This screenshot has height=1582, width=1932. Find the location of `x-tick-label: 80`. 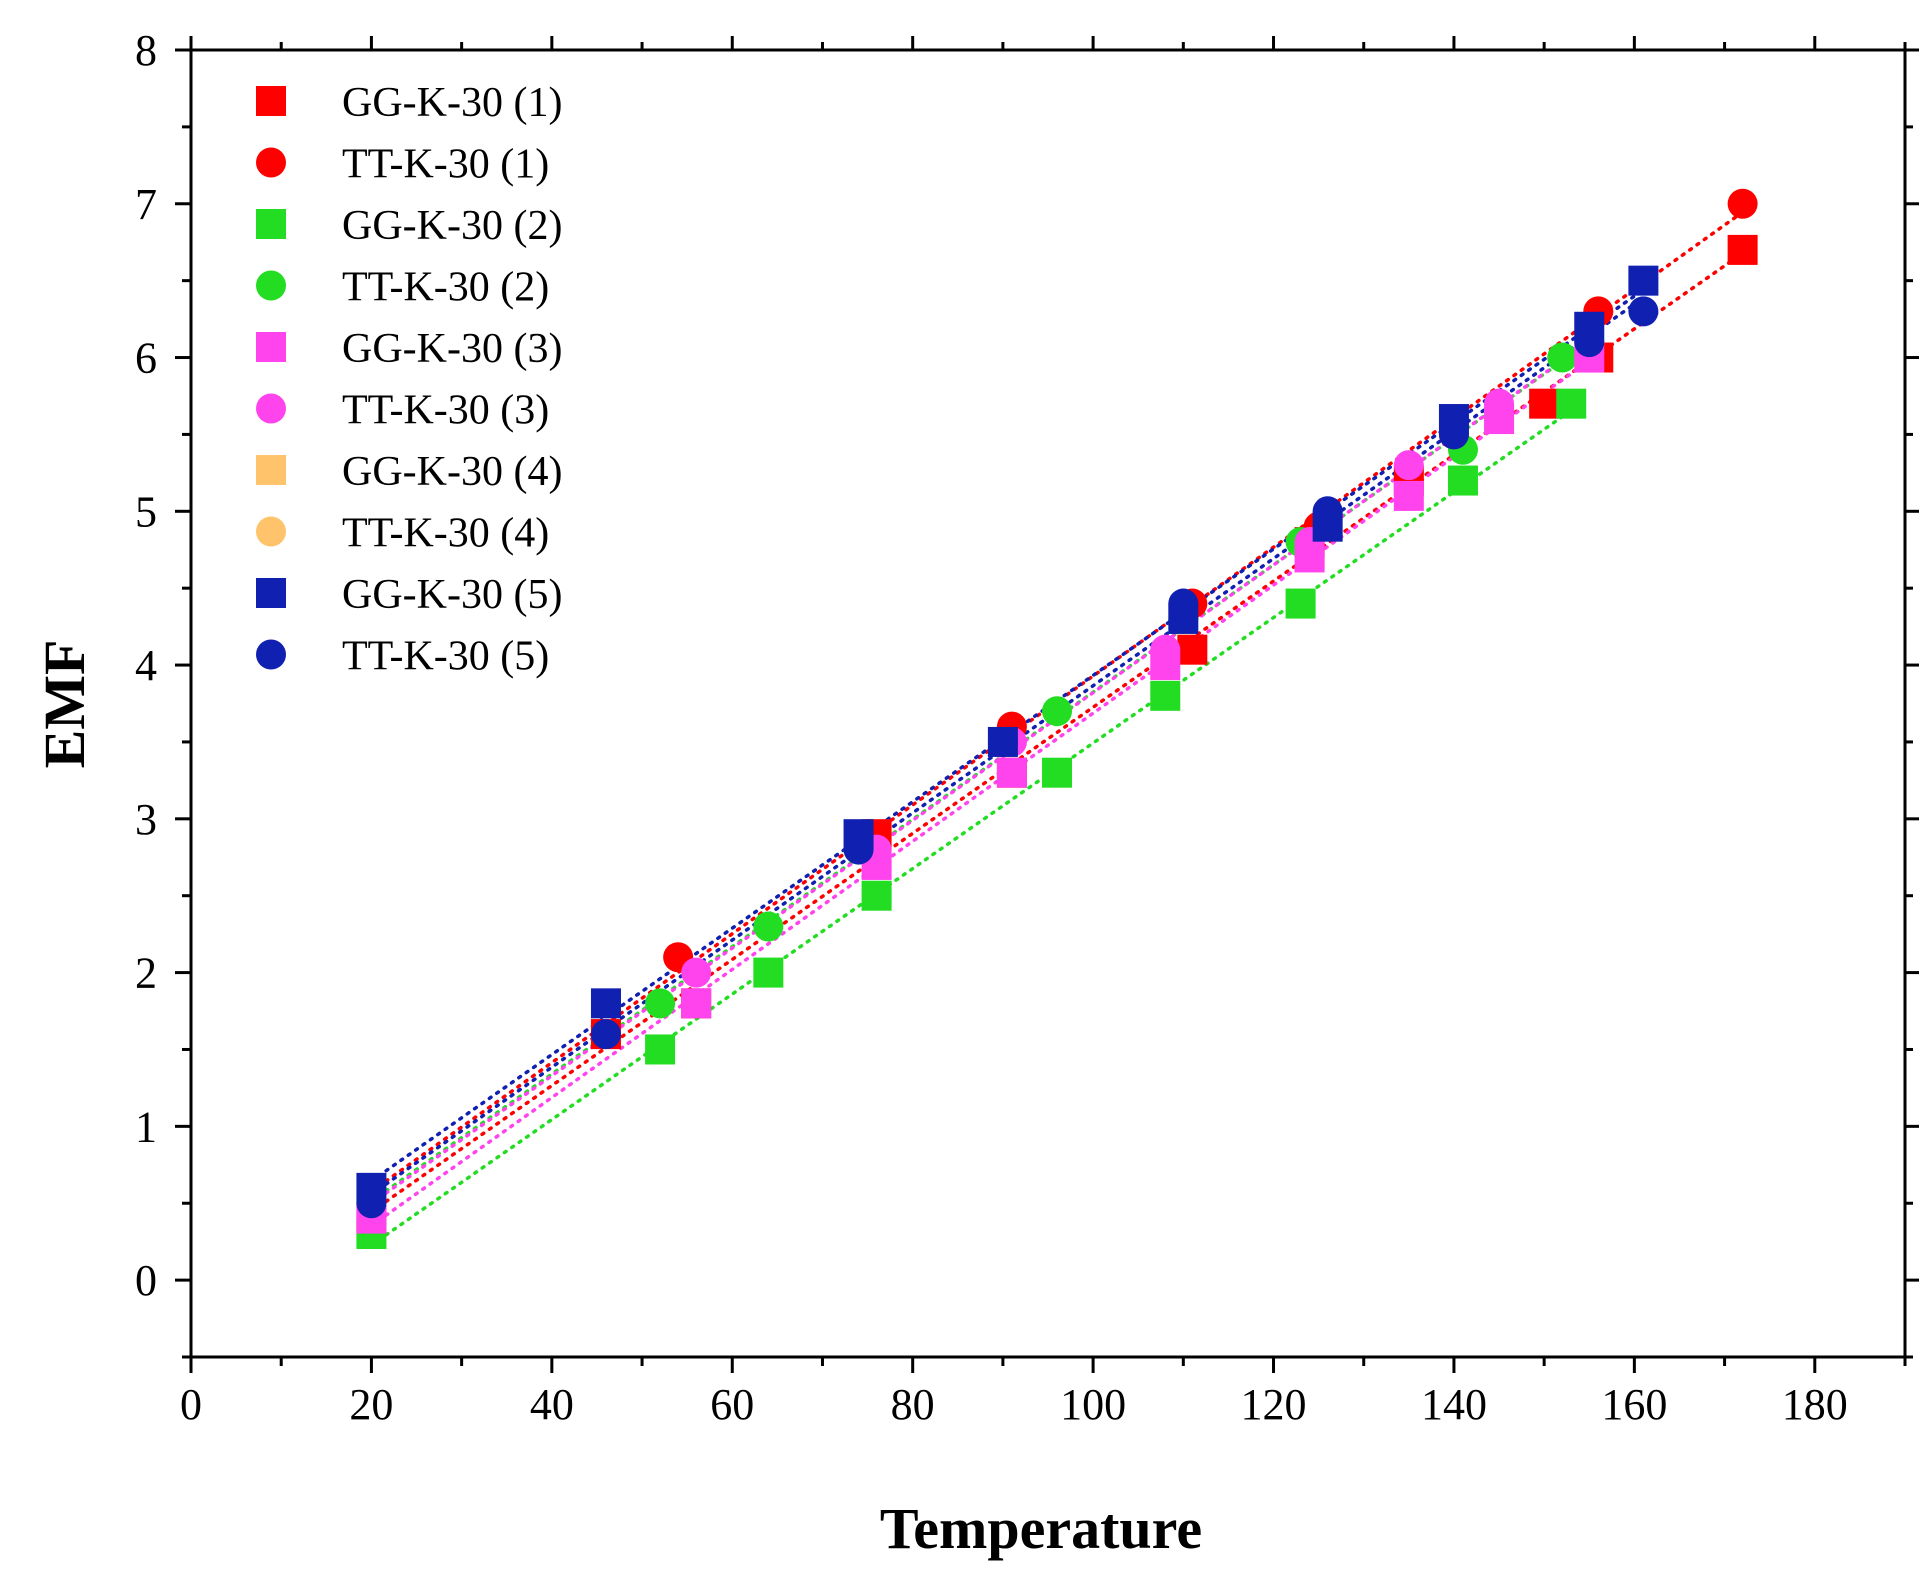

x-tick-label: 80 is located at coordinates (913, 1404).